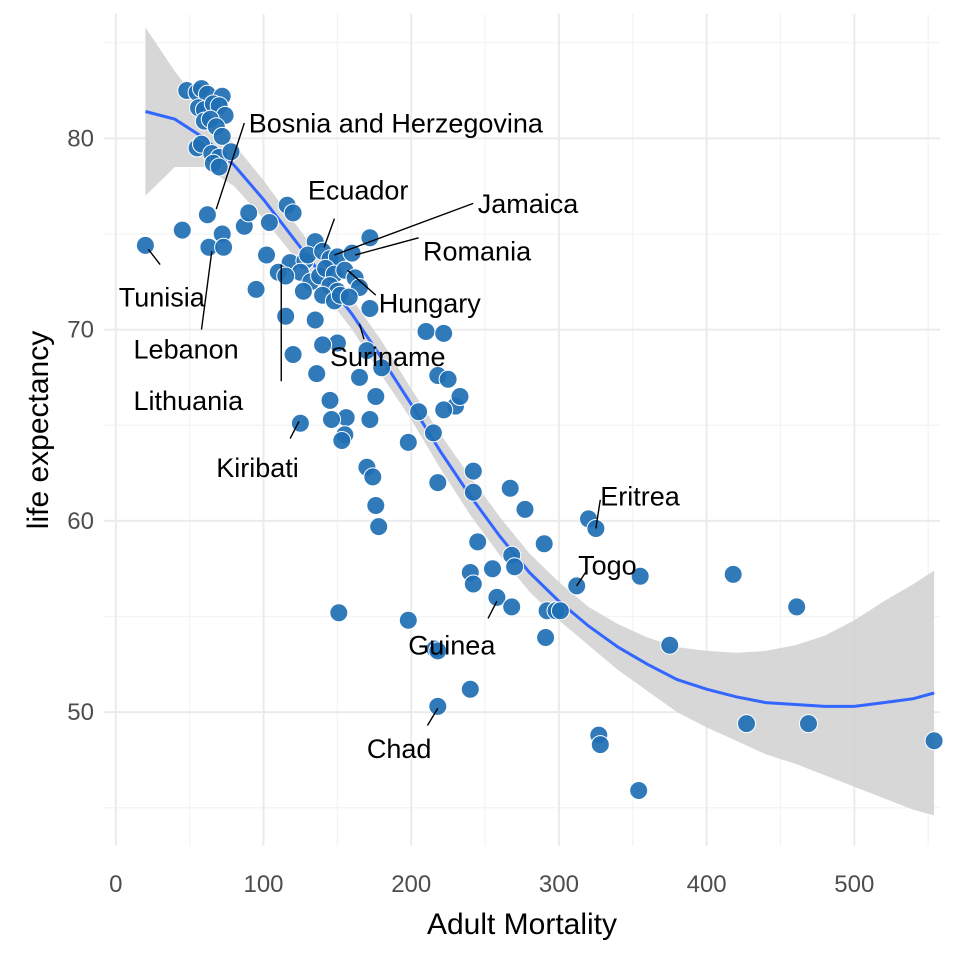 Image resolution: width=960 pixels, height=960 pixels. What do you see at coordinates (80, 521) in the screenshot?
I see `y-tick-label: 60` at bounding box center [80, 521].